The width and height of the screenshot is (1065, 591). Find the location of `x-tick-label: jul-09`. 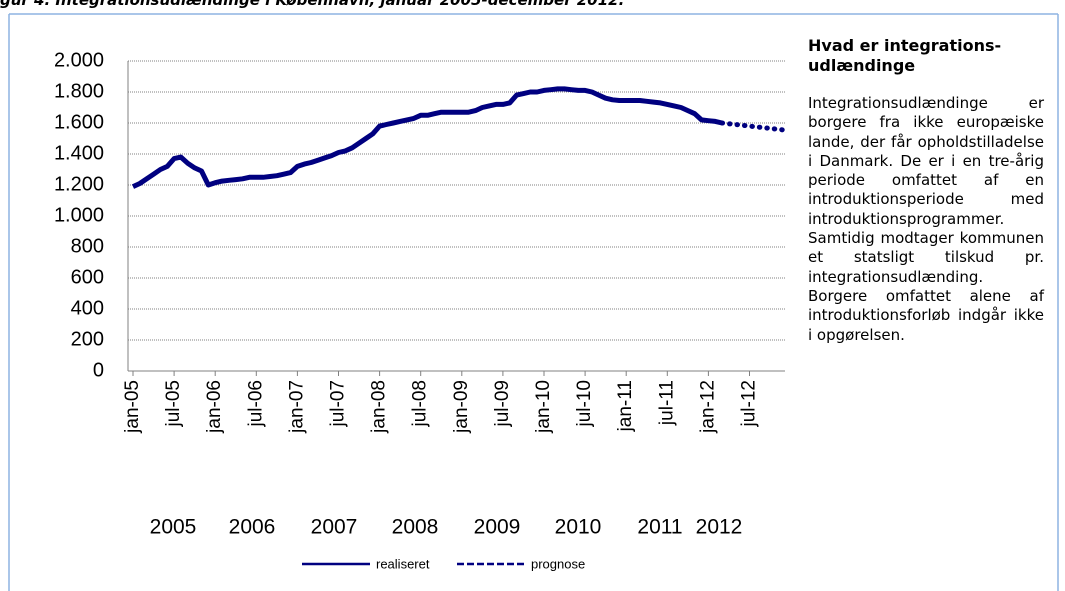

x-tick-label: jul-09 is located at coordinates (502, 403).